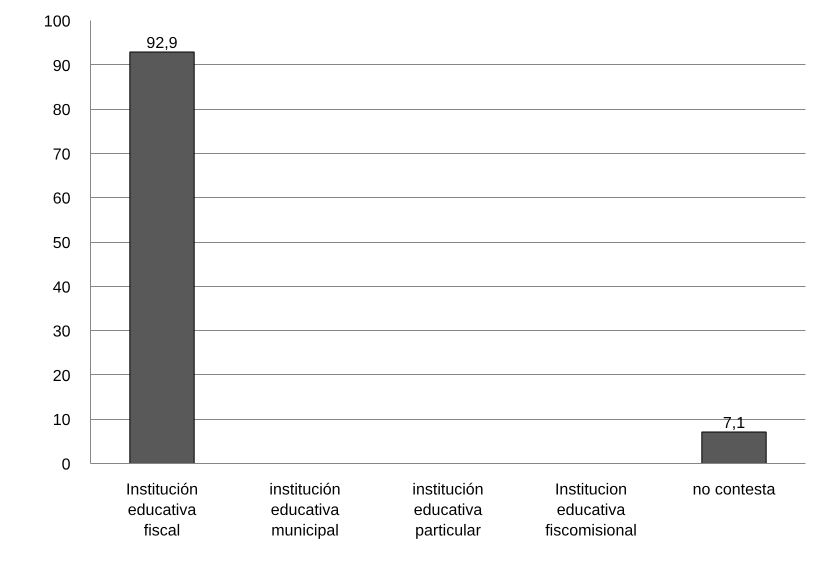 This screenshot has width=819, height=582. Describe the element at coordinates (61, 199) in the screenshot. I see `y-tick-label: 60` at that location.